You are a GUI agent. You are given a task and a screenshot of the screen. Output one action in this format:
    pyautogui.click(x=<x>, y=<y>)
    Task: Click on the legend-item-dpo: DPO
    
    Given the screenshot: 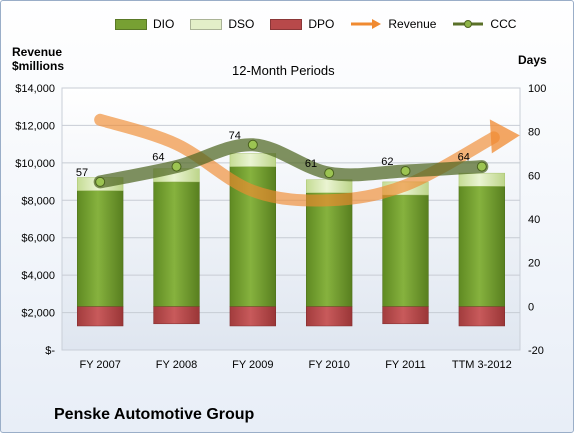 What is the action you would take?
    pyautogui.click(x=302, y=24)
    